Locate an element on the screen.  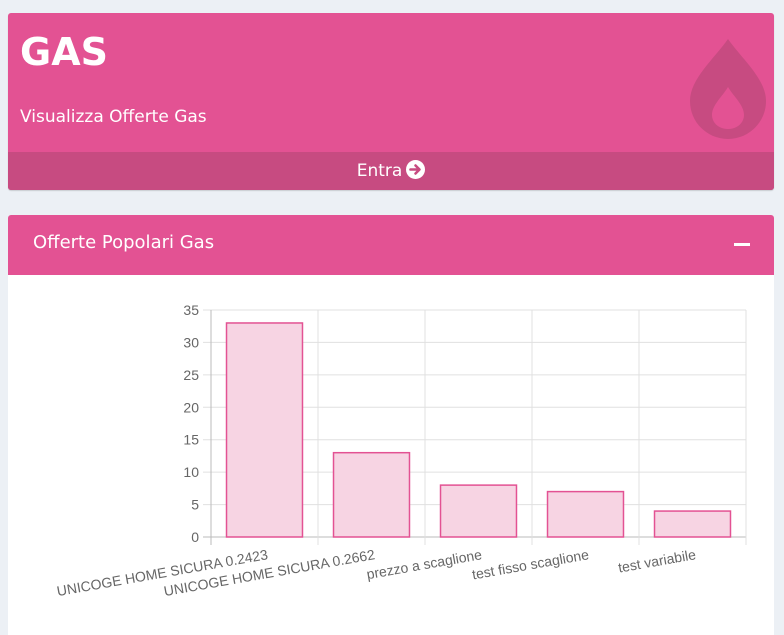
x-tick-label: test variabile is located at coordinates (657, 560).